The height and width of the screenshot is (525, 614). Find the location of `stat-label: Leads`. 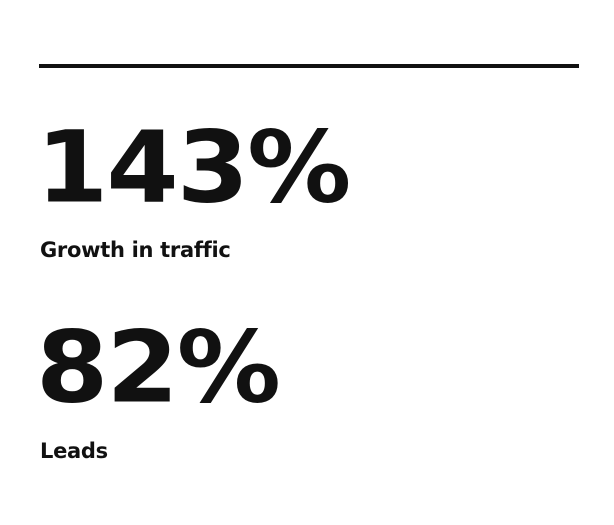

stat-label: Leads is located at coordinates (74, 451).